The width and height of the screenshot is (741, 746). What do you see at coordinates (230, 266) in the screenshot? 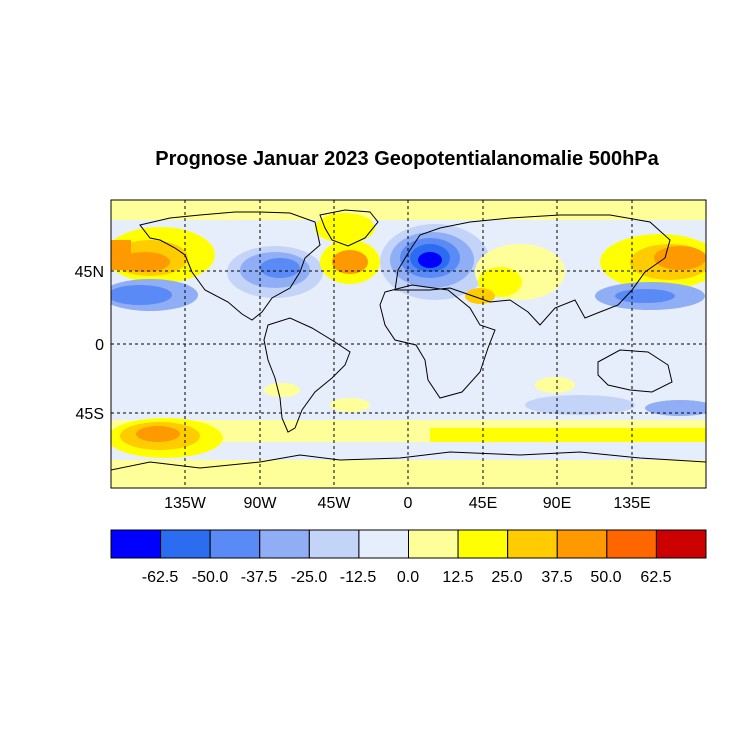
I see `north-america-outline` at bounding box center [230, 266].